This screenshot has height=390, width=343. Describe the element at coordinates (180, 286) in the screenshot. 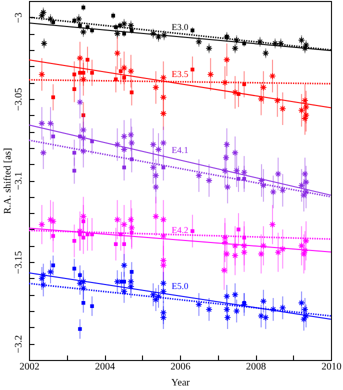

I see `series-label: E5.0` at that location.